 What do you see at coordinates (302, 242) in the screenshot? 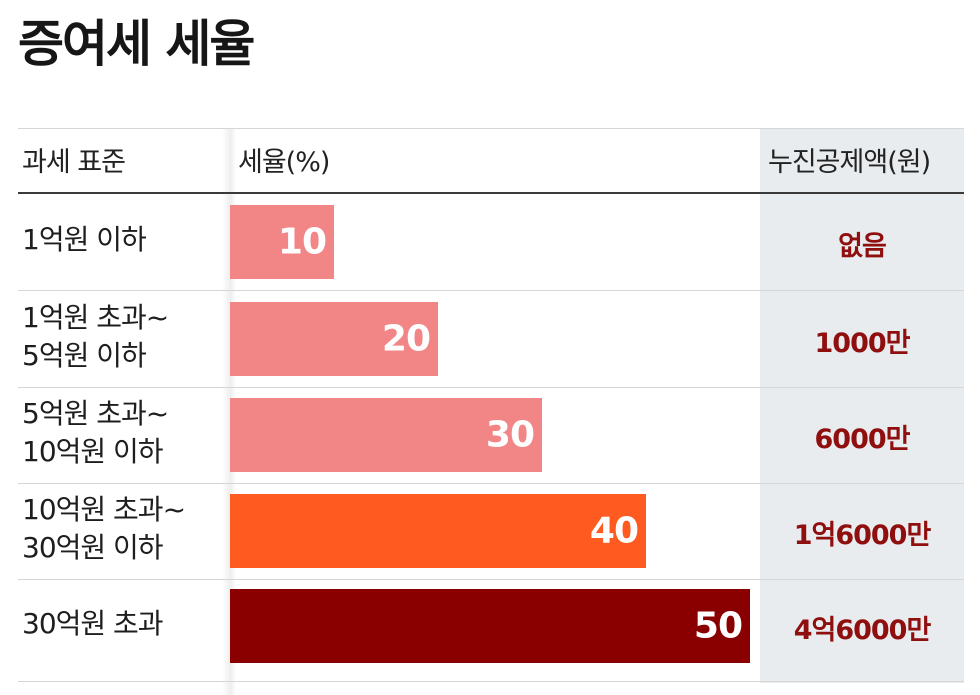
I see `rate-bar-label: 10` at bounding box center [302, 242].